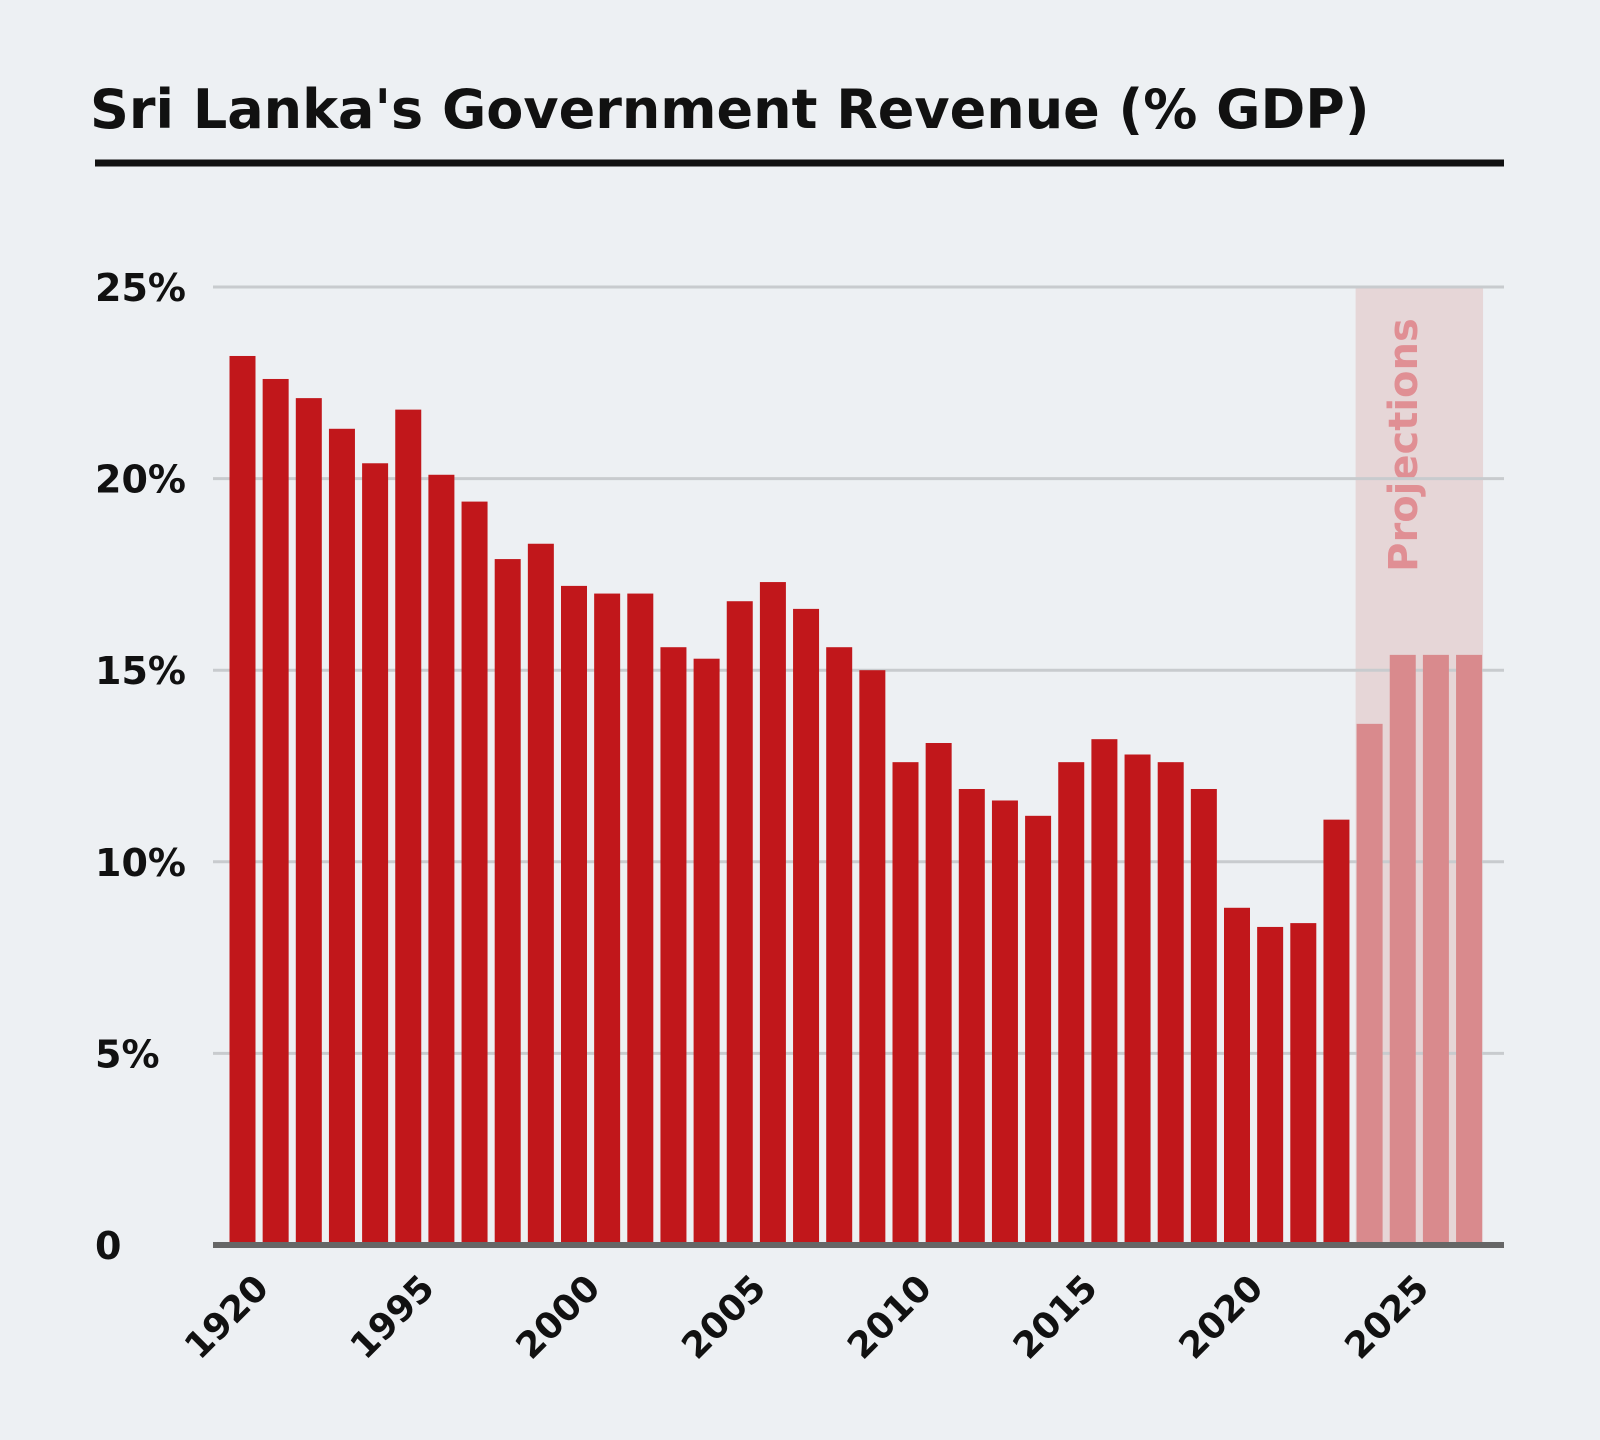 Image resolution: width=1600 pixels, height=1440 pixels. What do you see at coordinates (730, 109) in the screenshot?
I see `chart-title: Sri Lanka's Government Revenue (% GDP)` at bounding box center [730, 109].